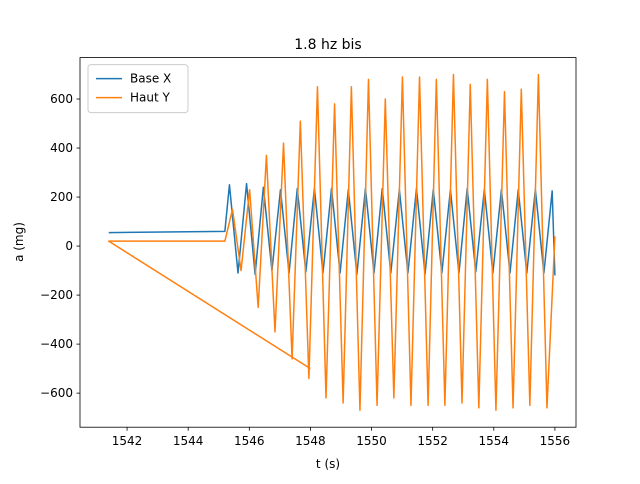 The height and width of the screenshot is (484, 640). Describe the element at coordinates (432, 441) in the screenshot. I see `x-tick-label: 1552` at that location.